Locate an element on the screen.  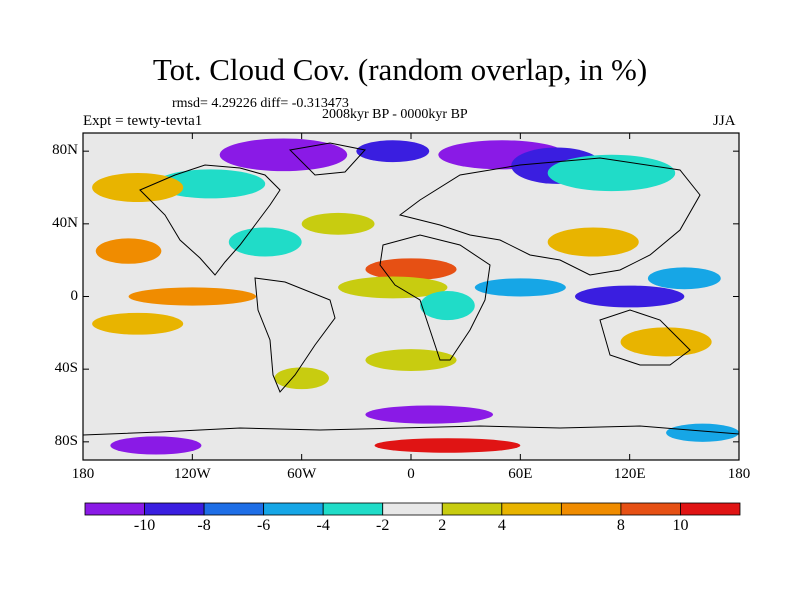
longitude-tick-label: 120W is located at coordinates (192, 474).